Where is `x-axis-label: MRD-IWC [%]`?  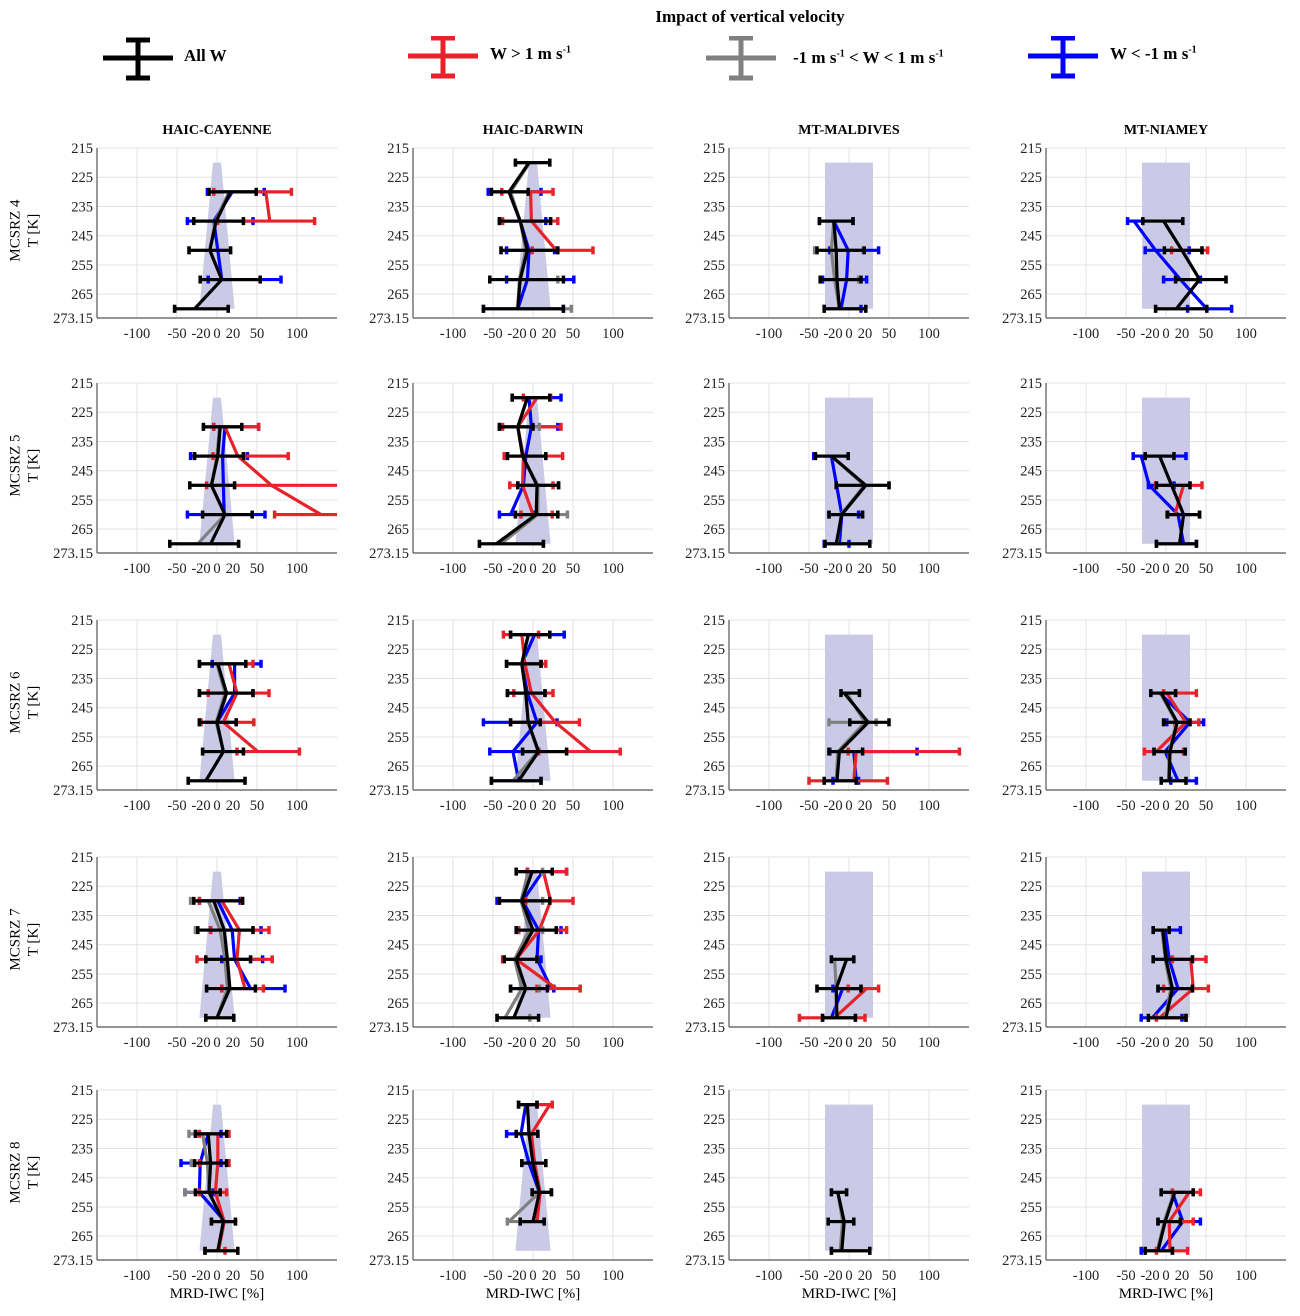
x-axis-label: MRD-IWC [%] is located at coordinates (217, 1294).